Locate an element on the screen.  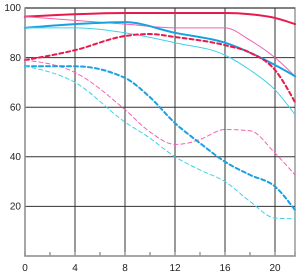
line-series is located at coordinates (160, 19).